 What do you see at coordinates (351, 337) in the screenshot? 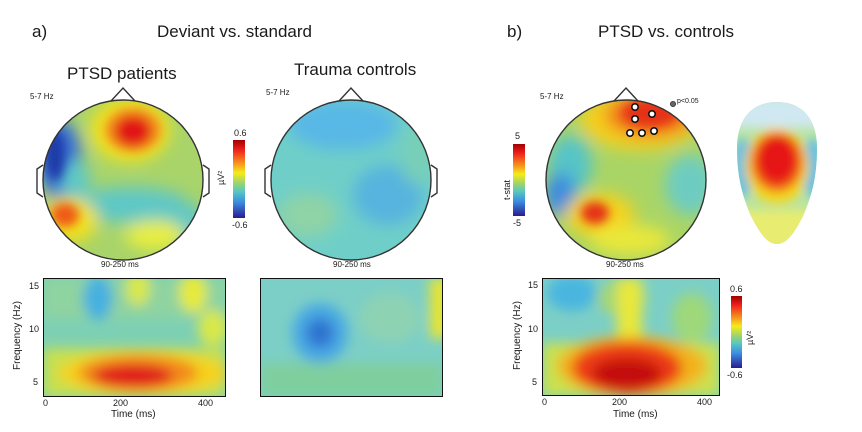
I see `tf-plot-controls` at bounding box center [351, 337].